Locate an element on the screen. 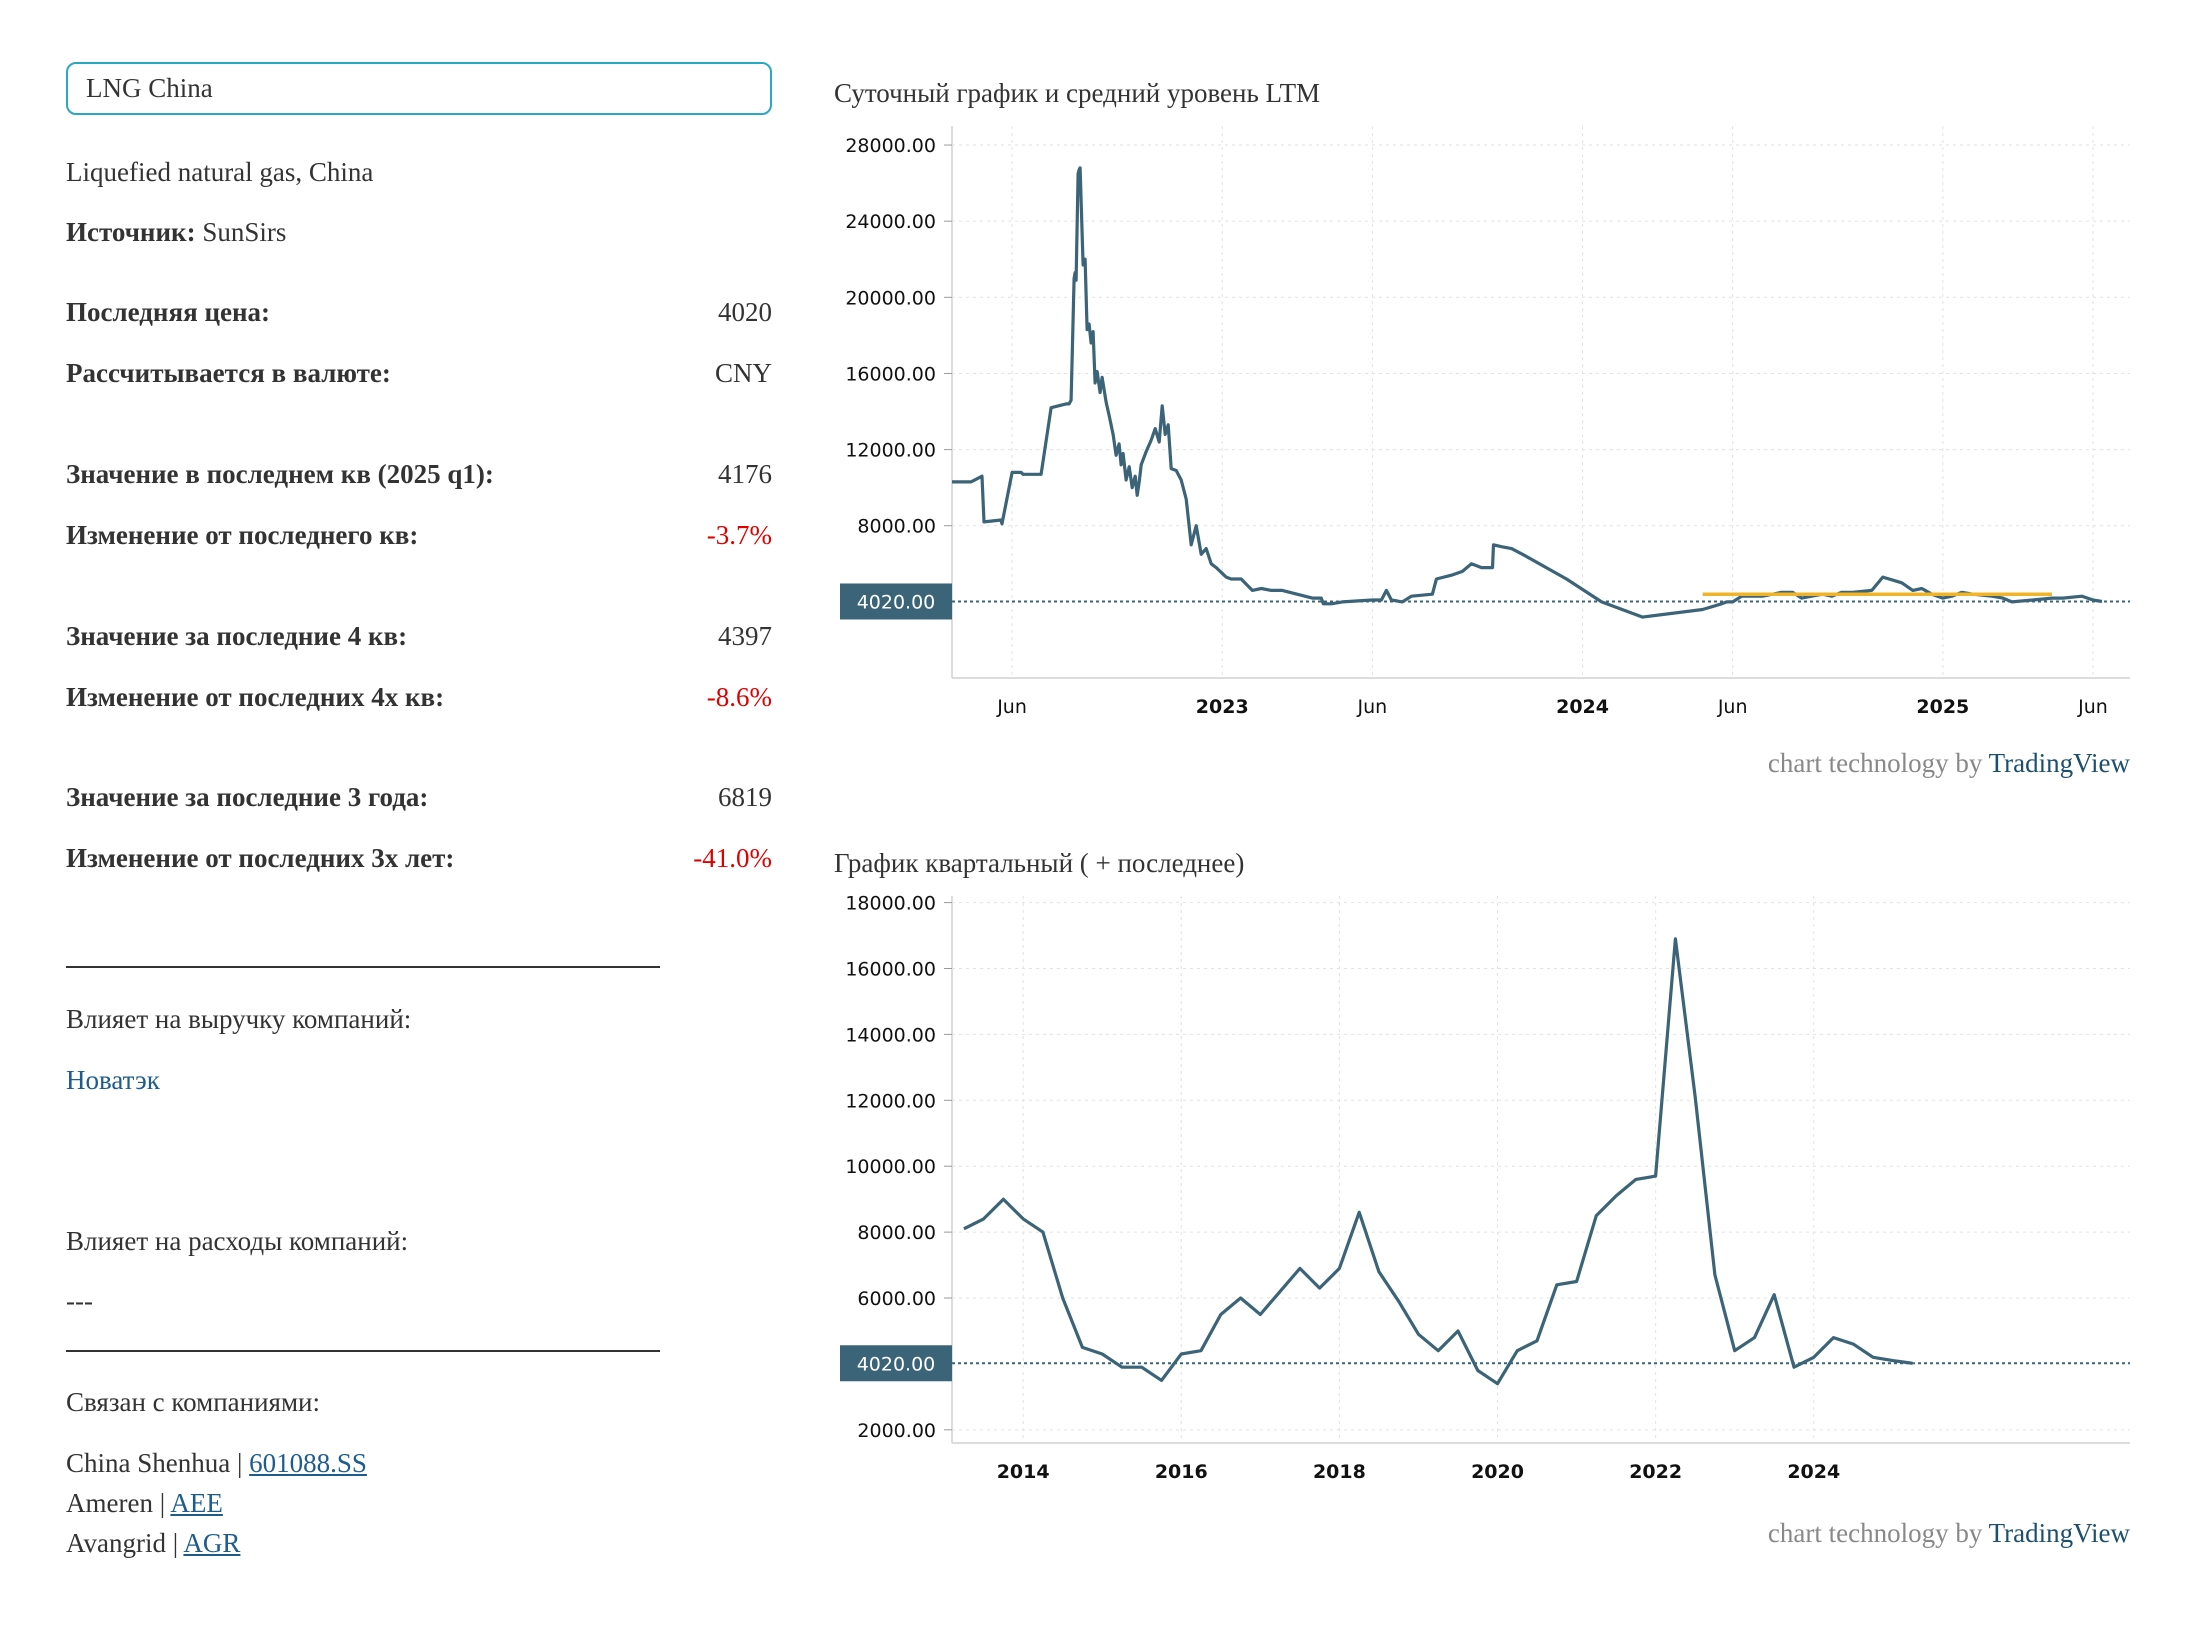  x-tick-label: 2014 is located at coordinates (1023, 1472).